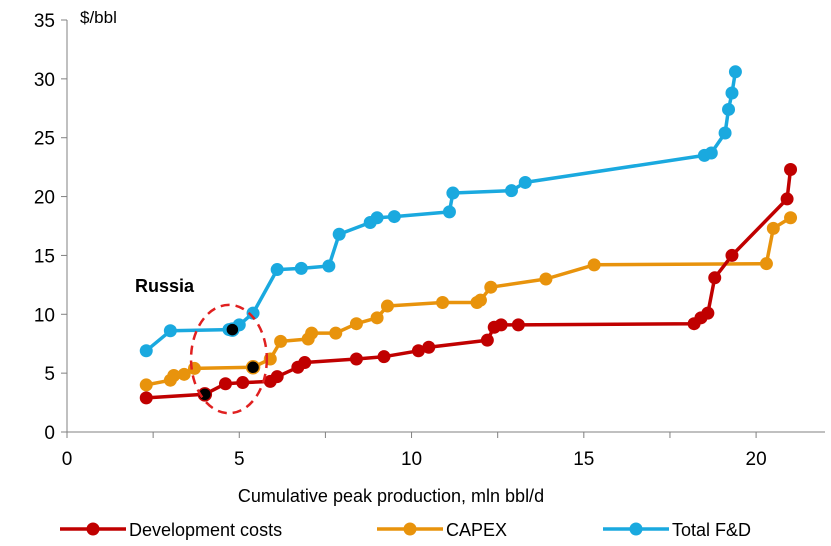 This screenshot has height=546, width=831. I want to click on y-axis-label: $/bbl, so click(98, 17).